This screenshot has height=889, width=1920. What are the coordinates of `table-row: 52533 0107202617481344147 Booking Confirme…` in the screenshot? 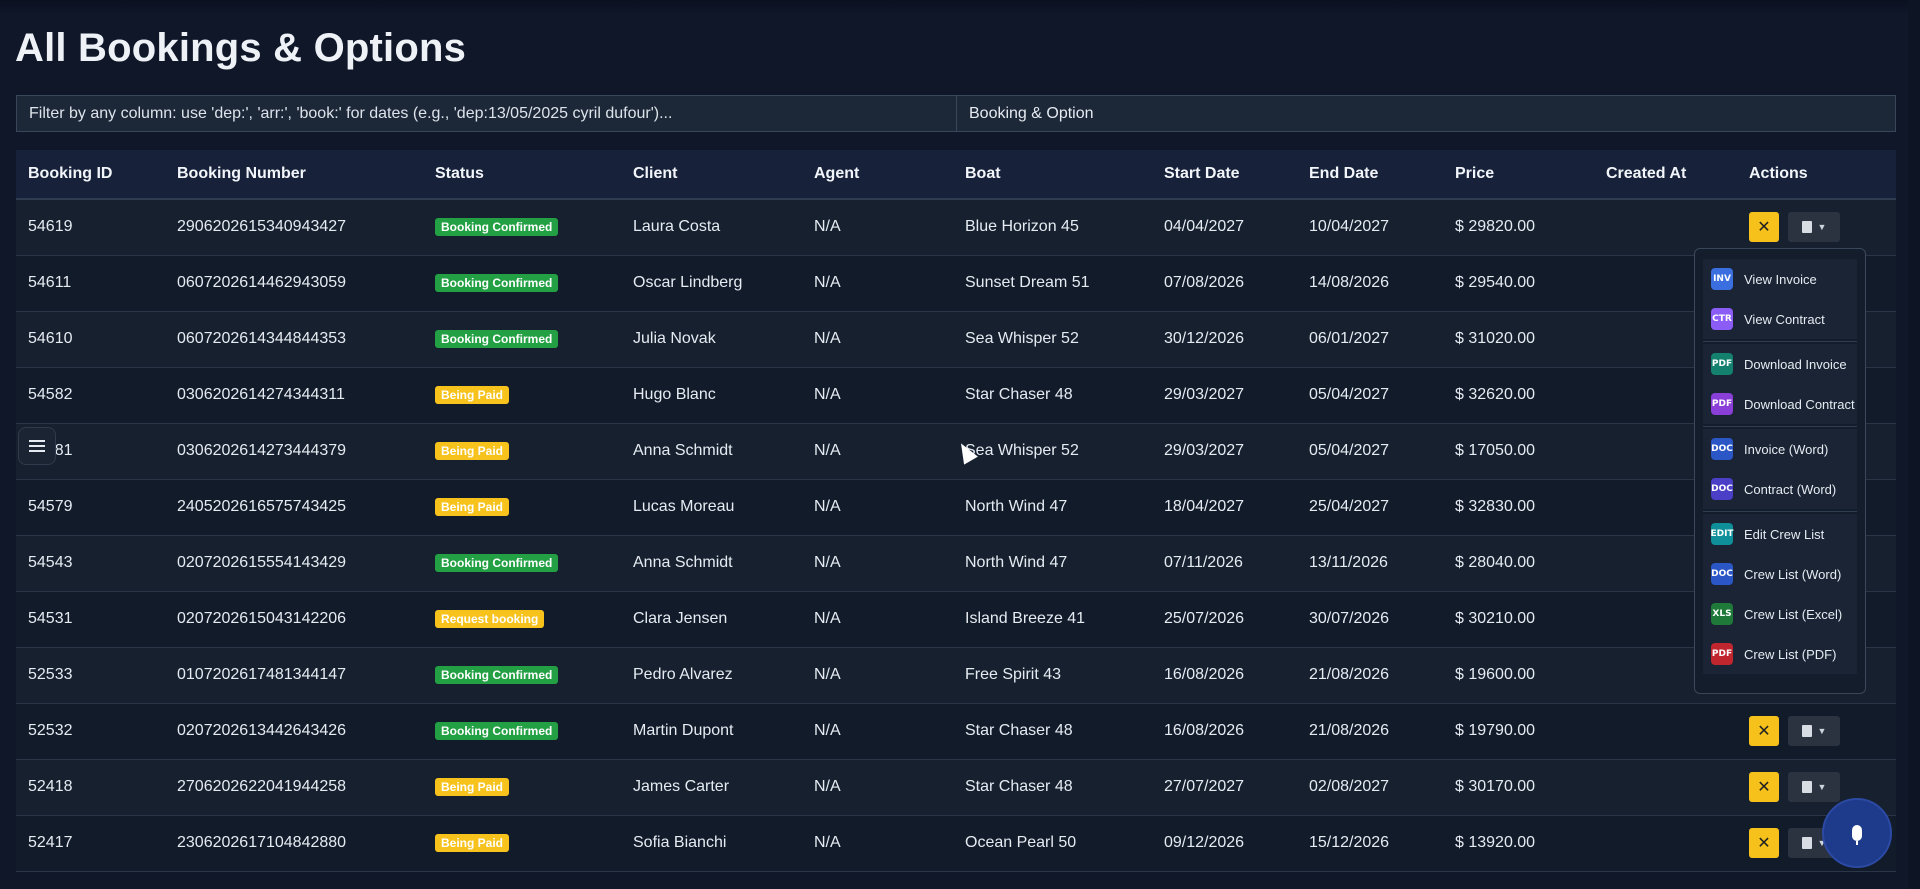 It's located at (956, 675).